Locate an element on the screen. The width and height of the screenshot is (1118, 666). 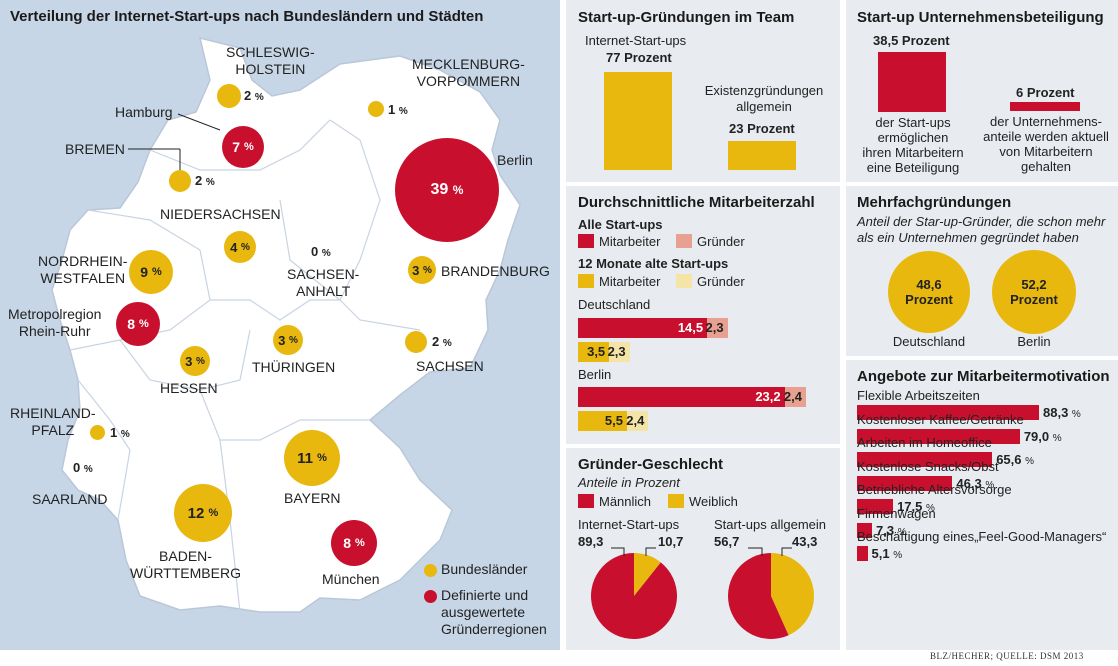
legend-female: Weiblich is located at coordinates (703, 501).